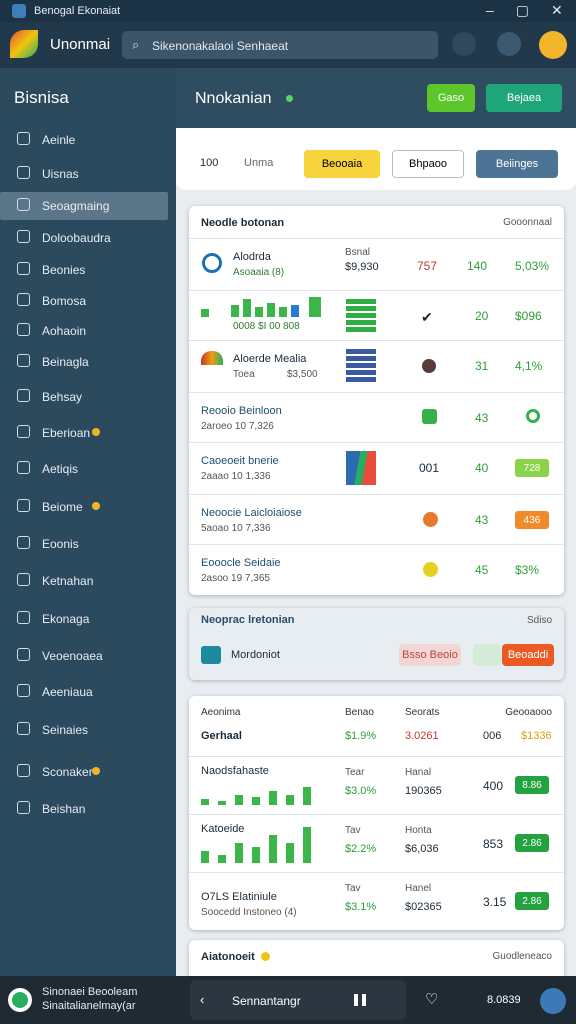 The width and height of the screenshot is (576, 1024). Describe the element at coordinates (241, 563) in the screenshot. I see `row-name: Eooocle Seidaie` at that location.